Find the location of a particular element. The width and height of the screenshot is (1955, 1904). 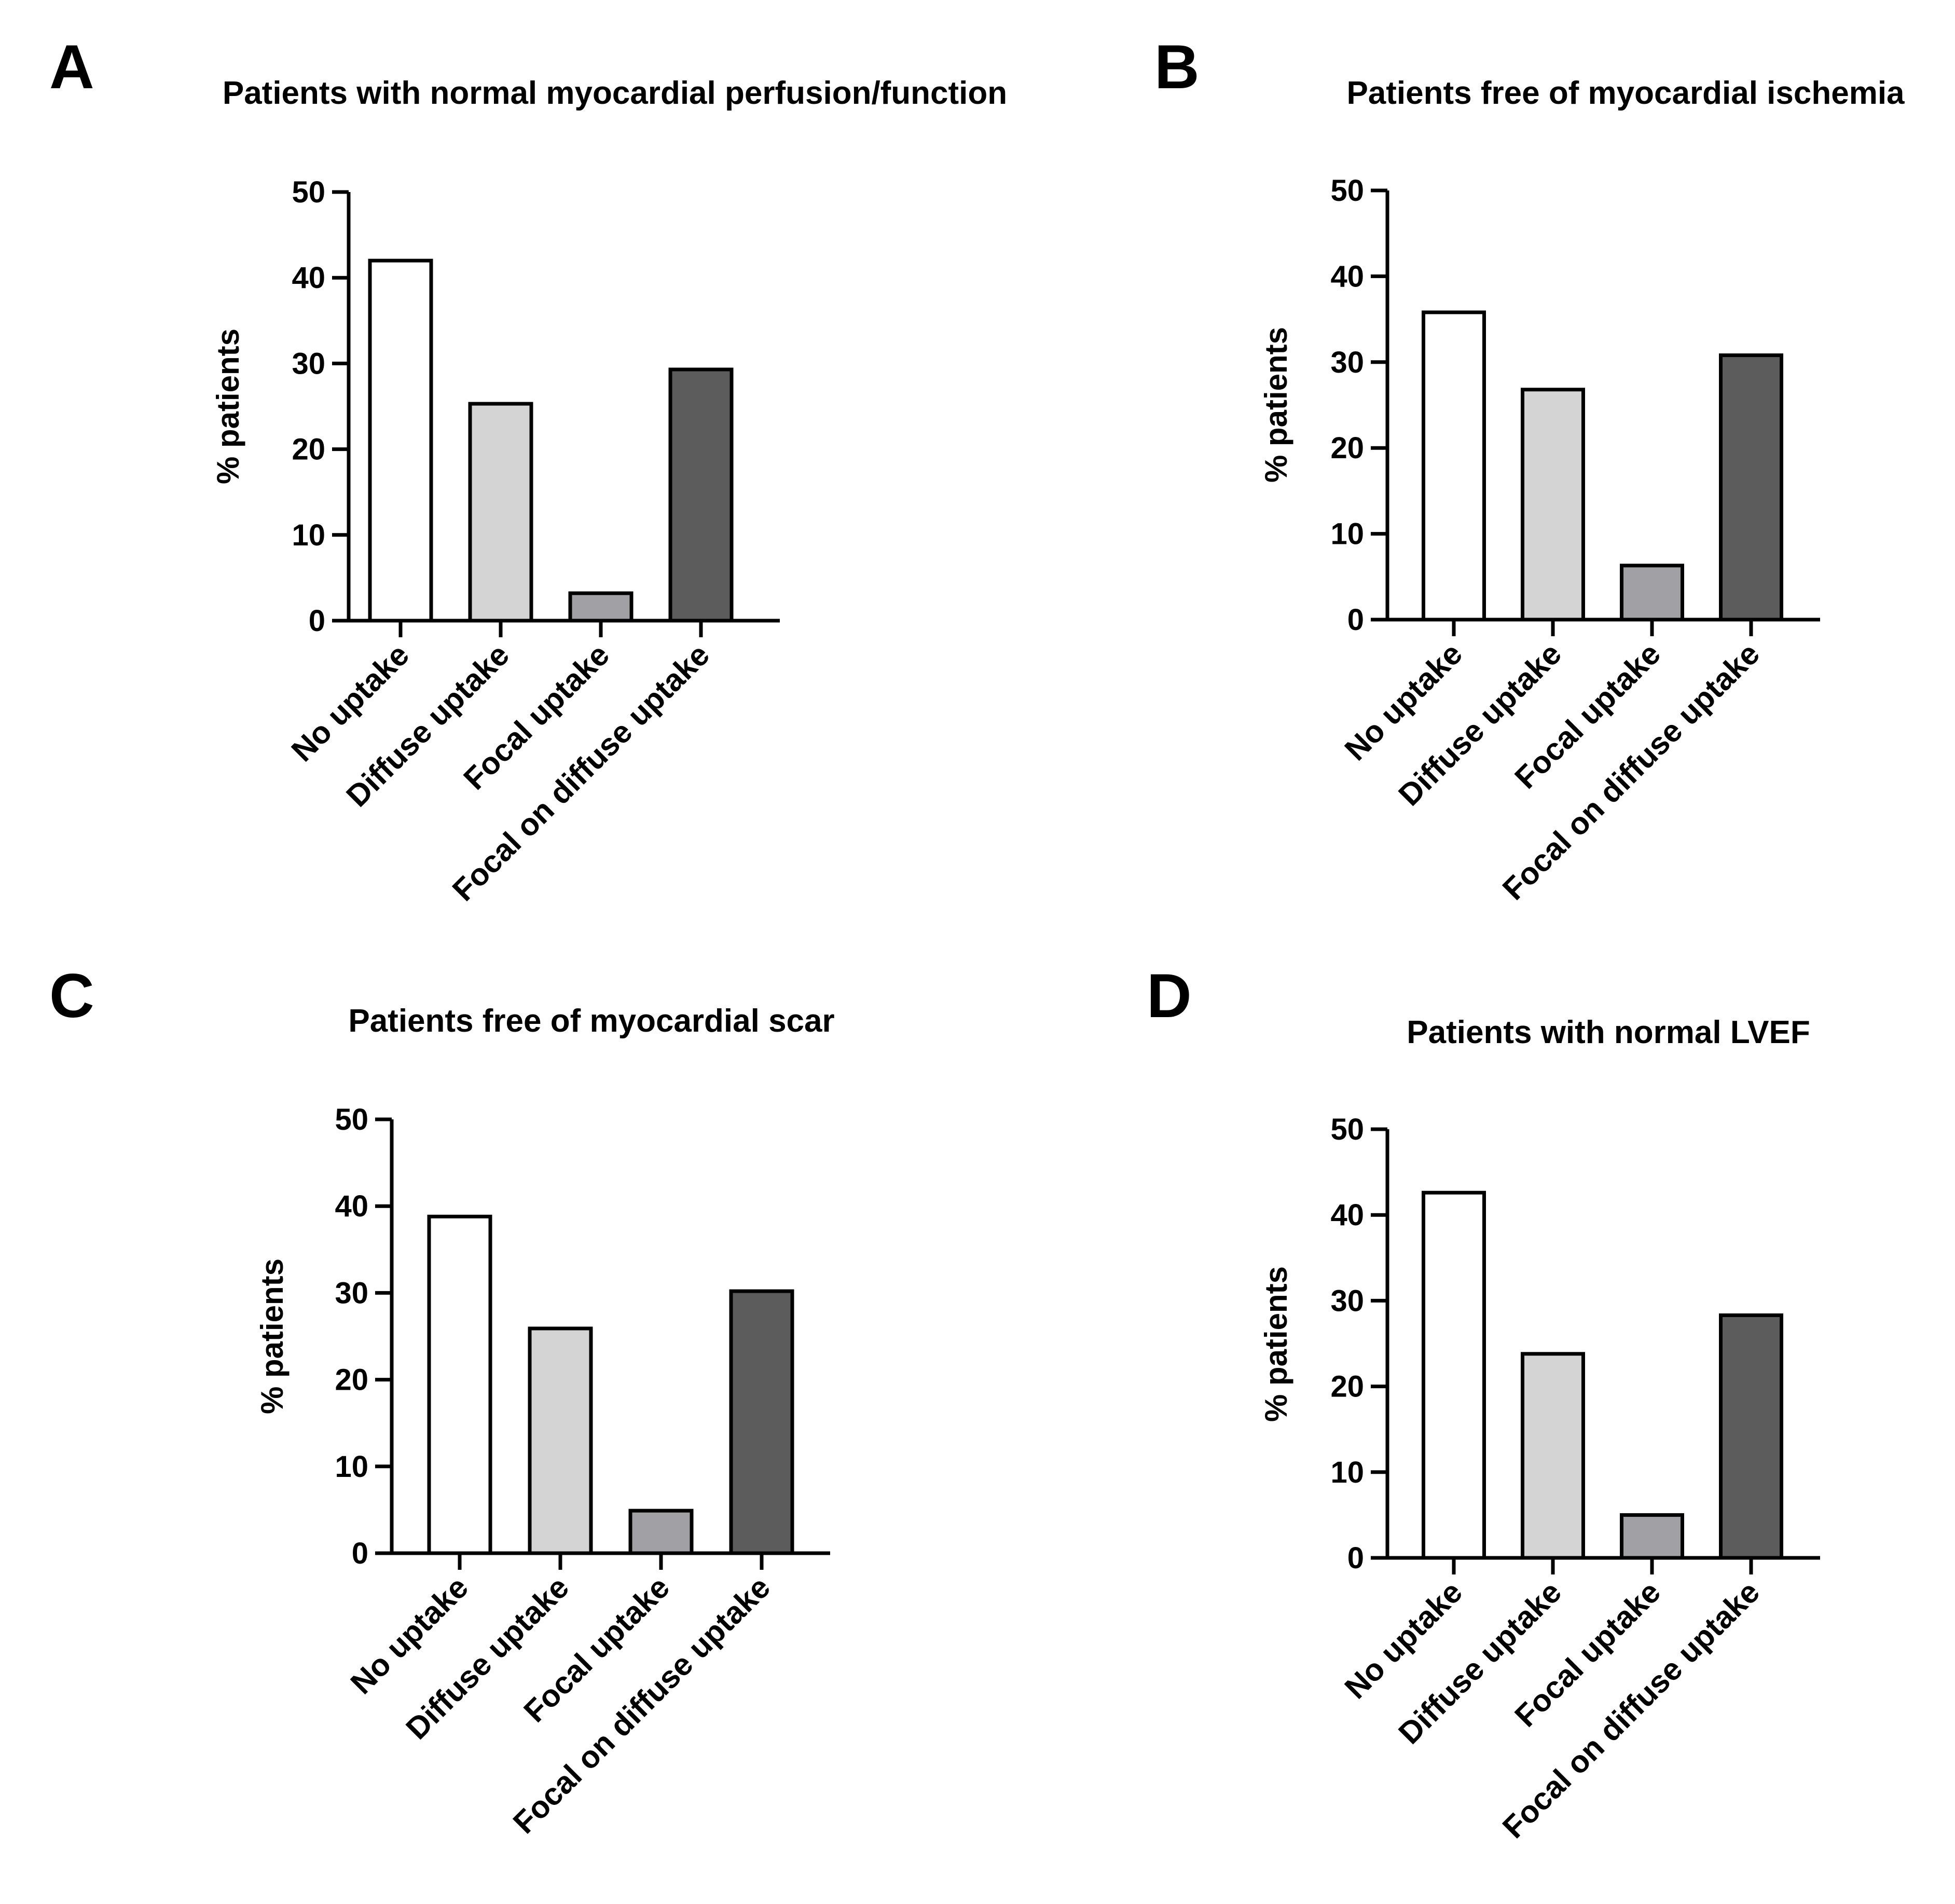

panel-letter-d: D is located at coordinates (1169, 996).